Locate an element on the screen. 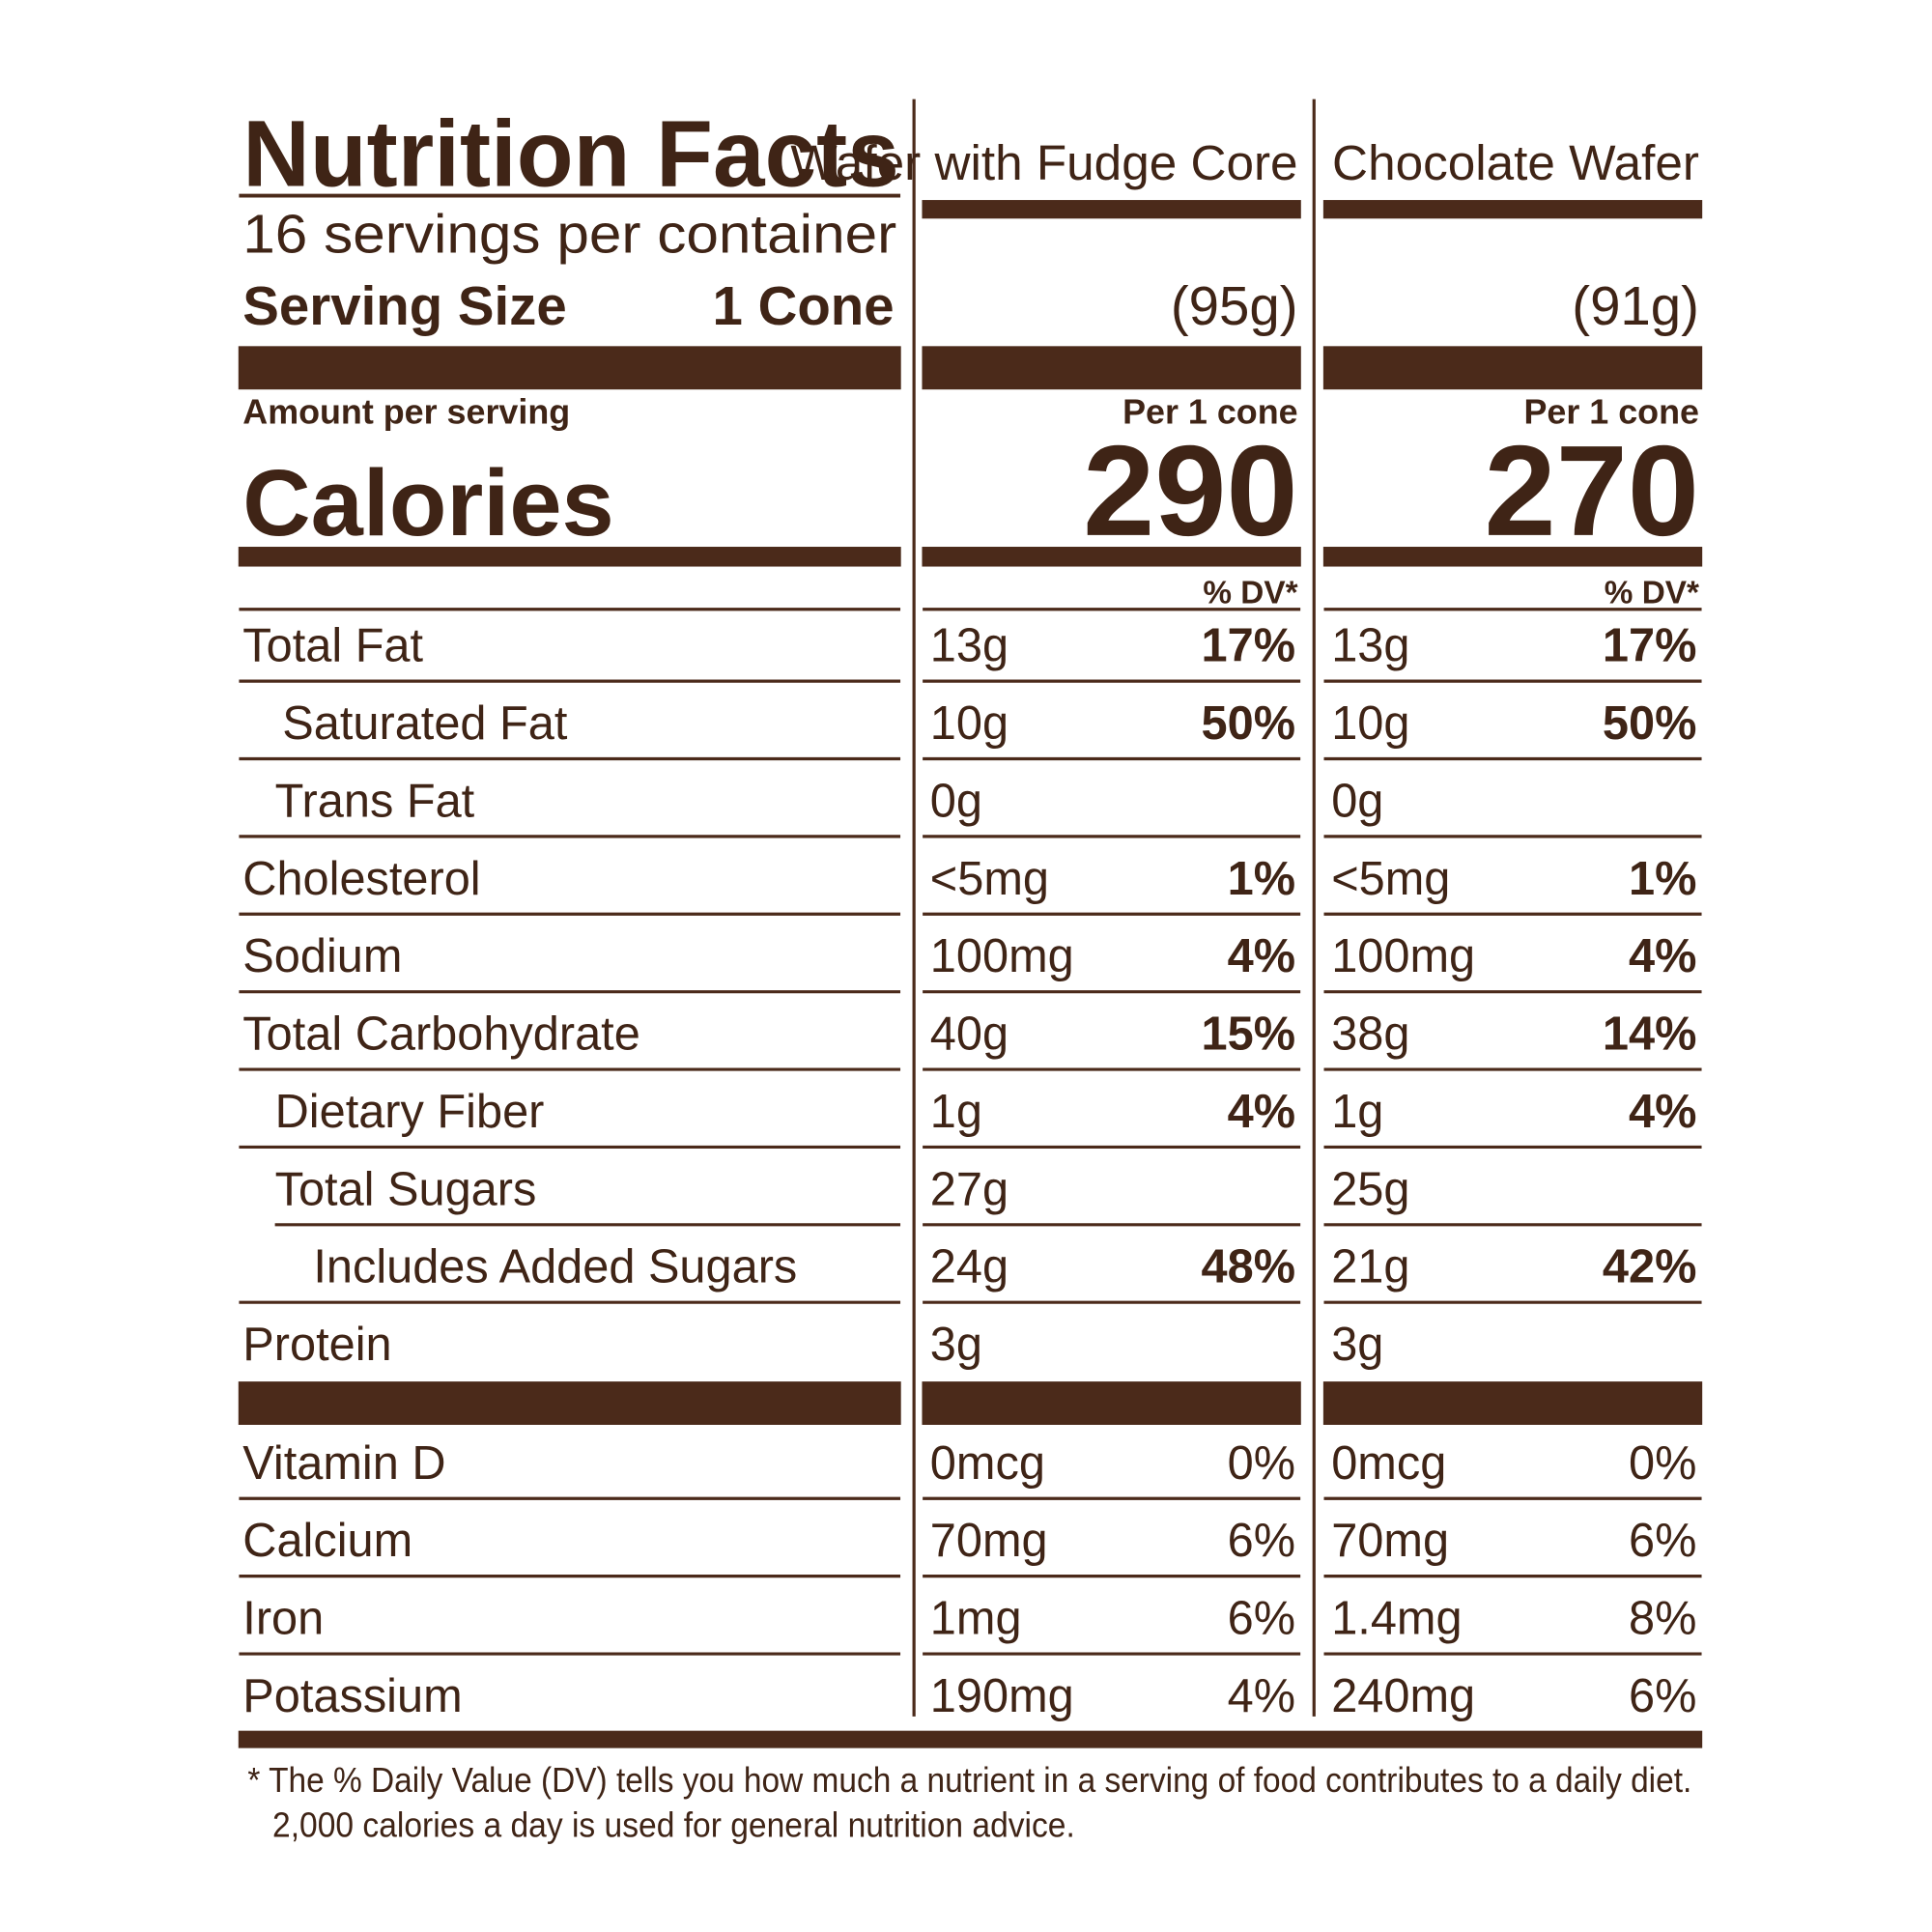  nutrient-label: Iron is located at coordinates (283, 1619).